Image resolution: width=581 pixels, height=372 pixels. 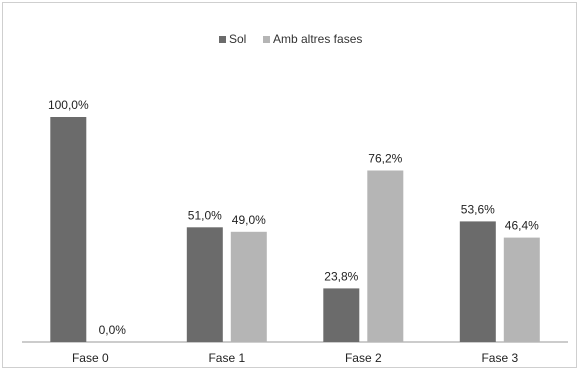 What do you see at coordinates (90, 358) in the screenshot?
I see `x-tick-label-fase-0: Fase 0` at bounding box center [90, 358].